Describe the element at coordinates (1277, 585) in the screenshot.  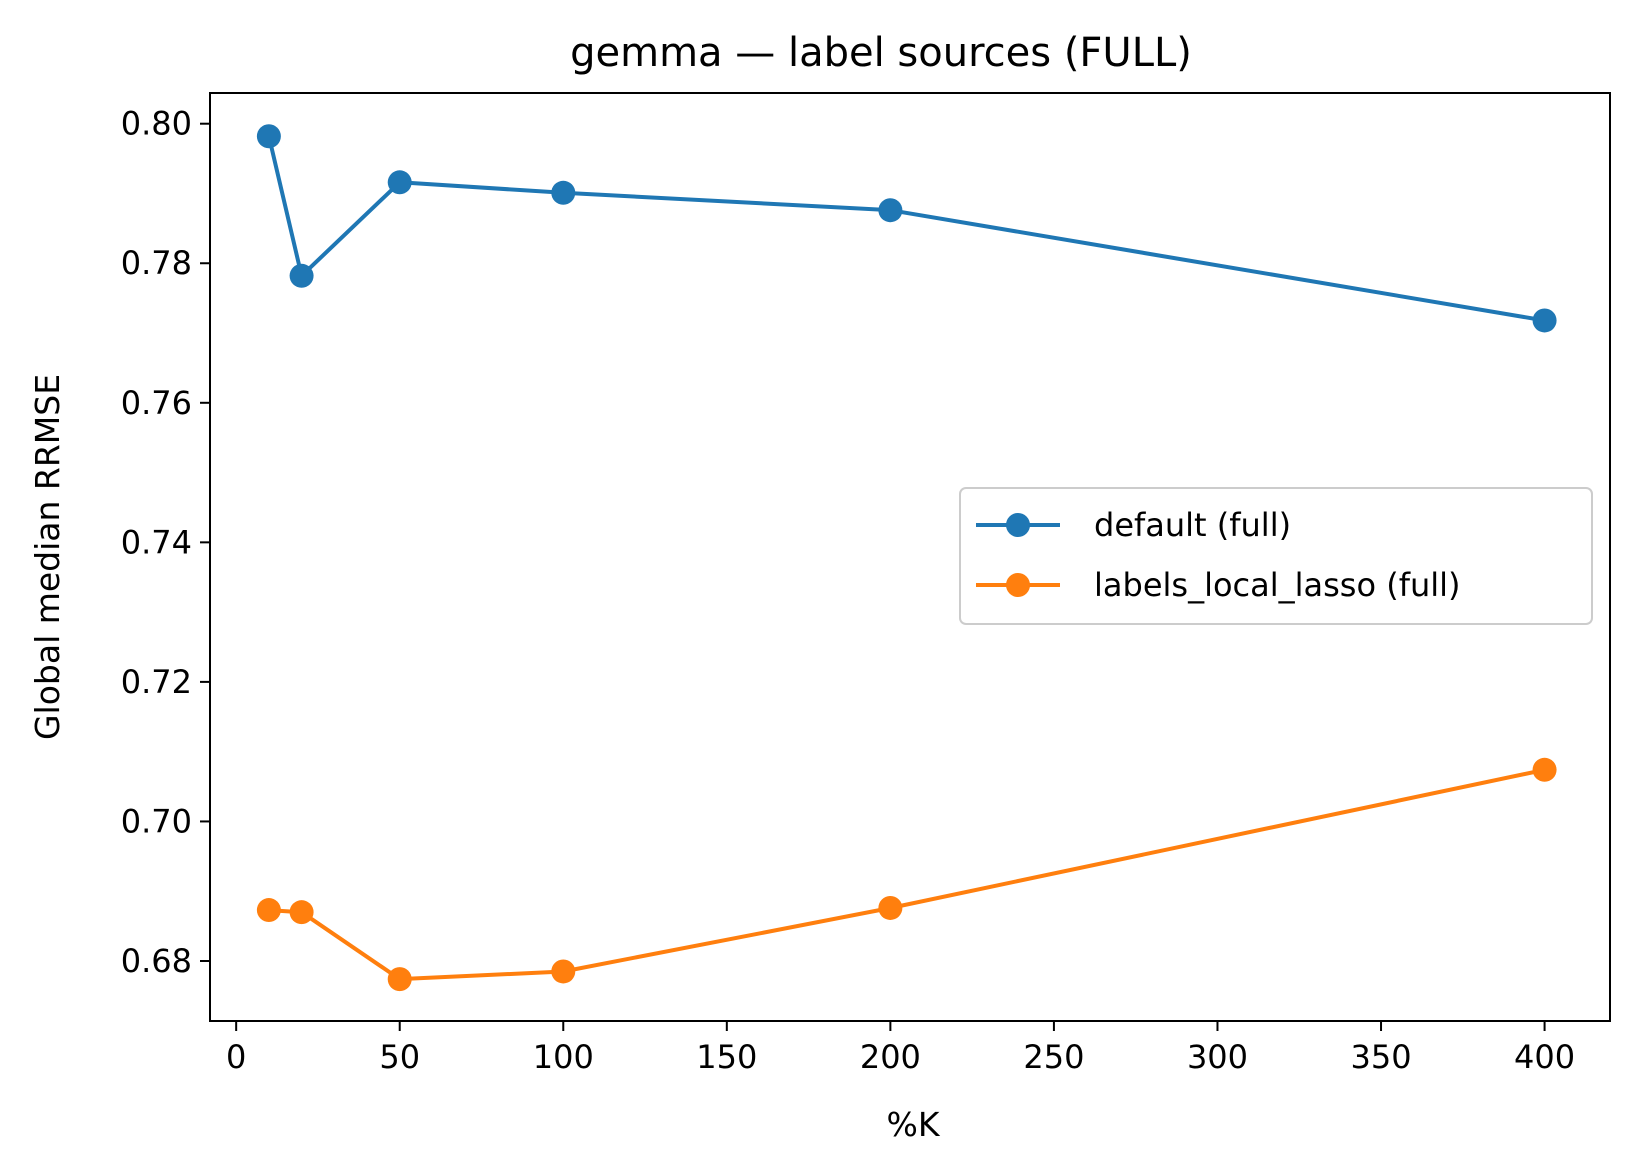
I see `legend-label: labels_local_lasso (full)` at that location.